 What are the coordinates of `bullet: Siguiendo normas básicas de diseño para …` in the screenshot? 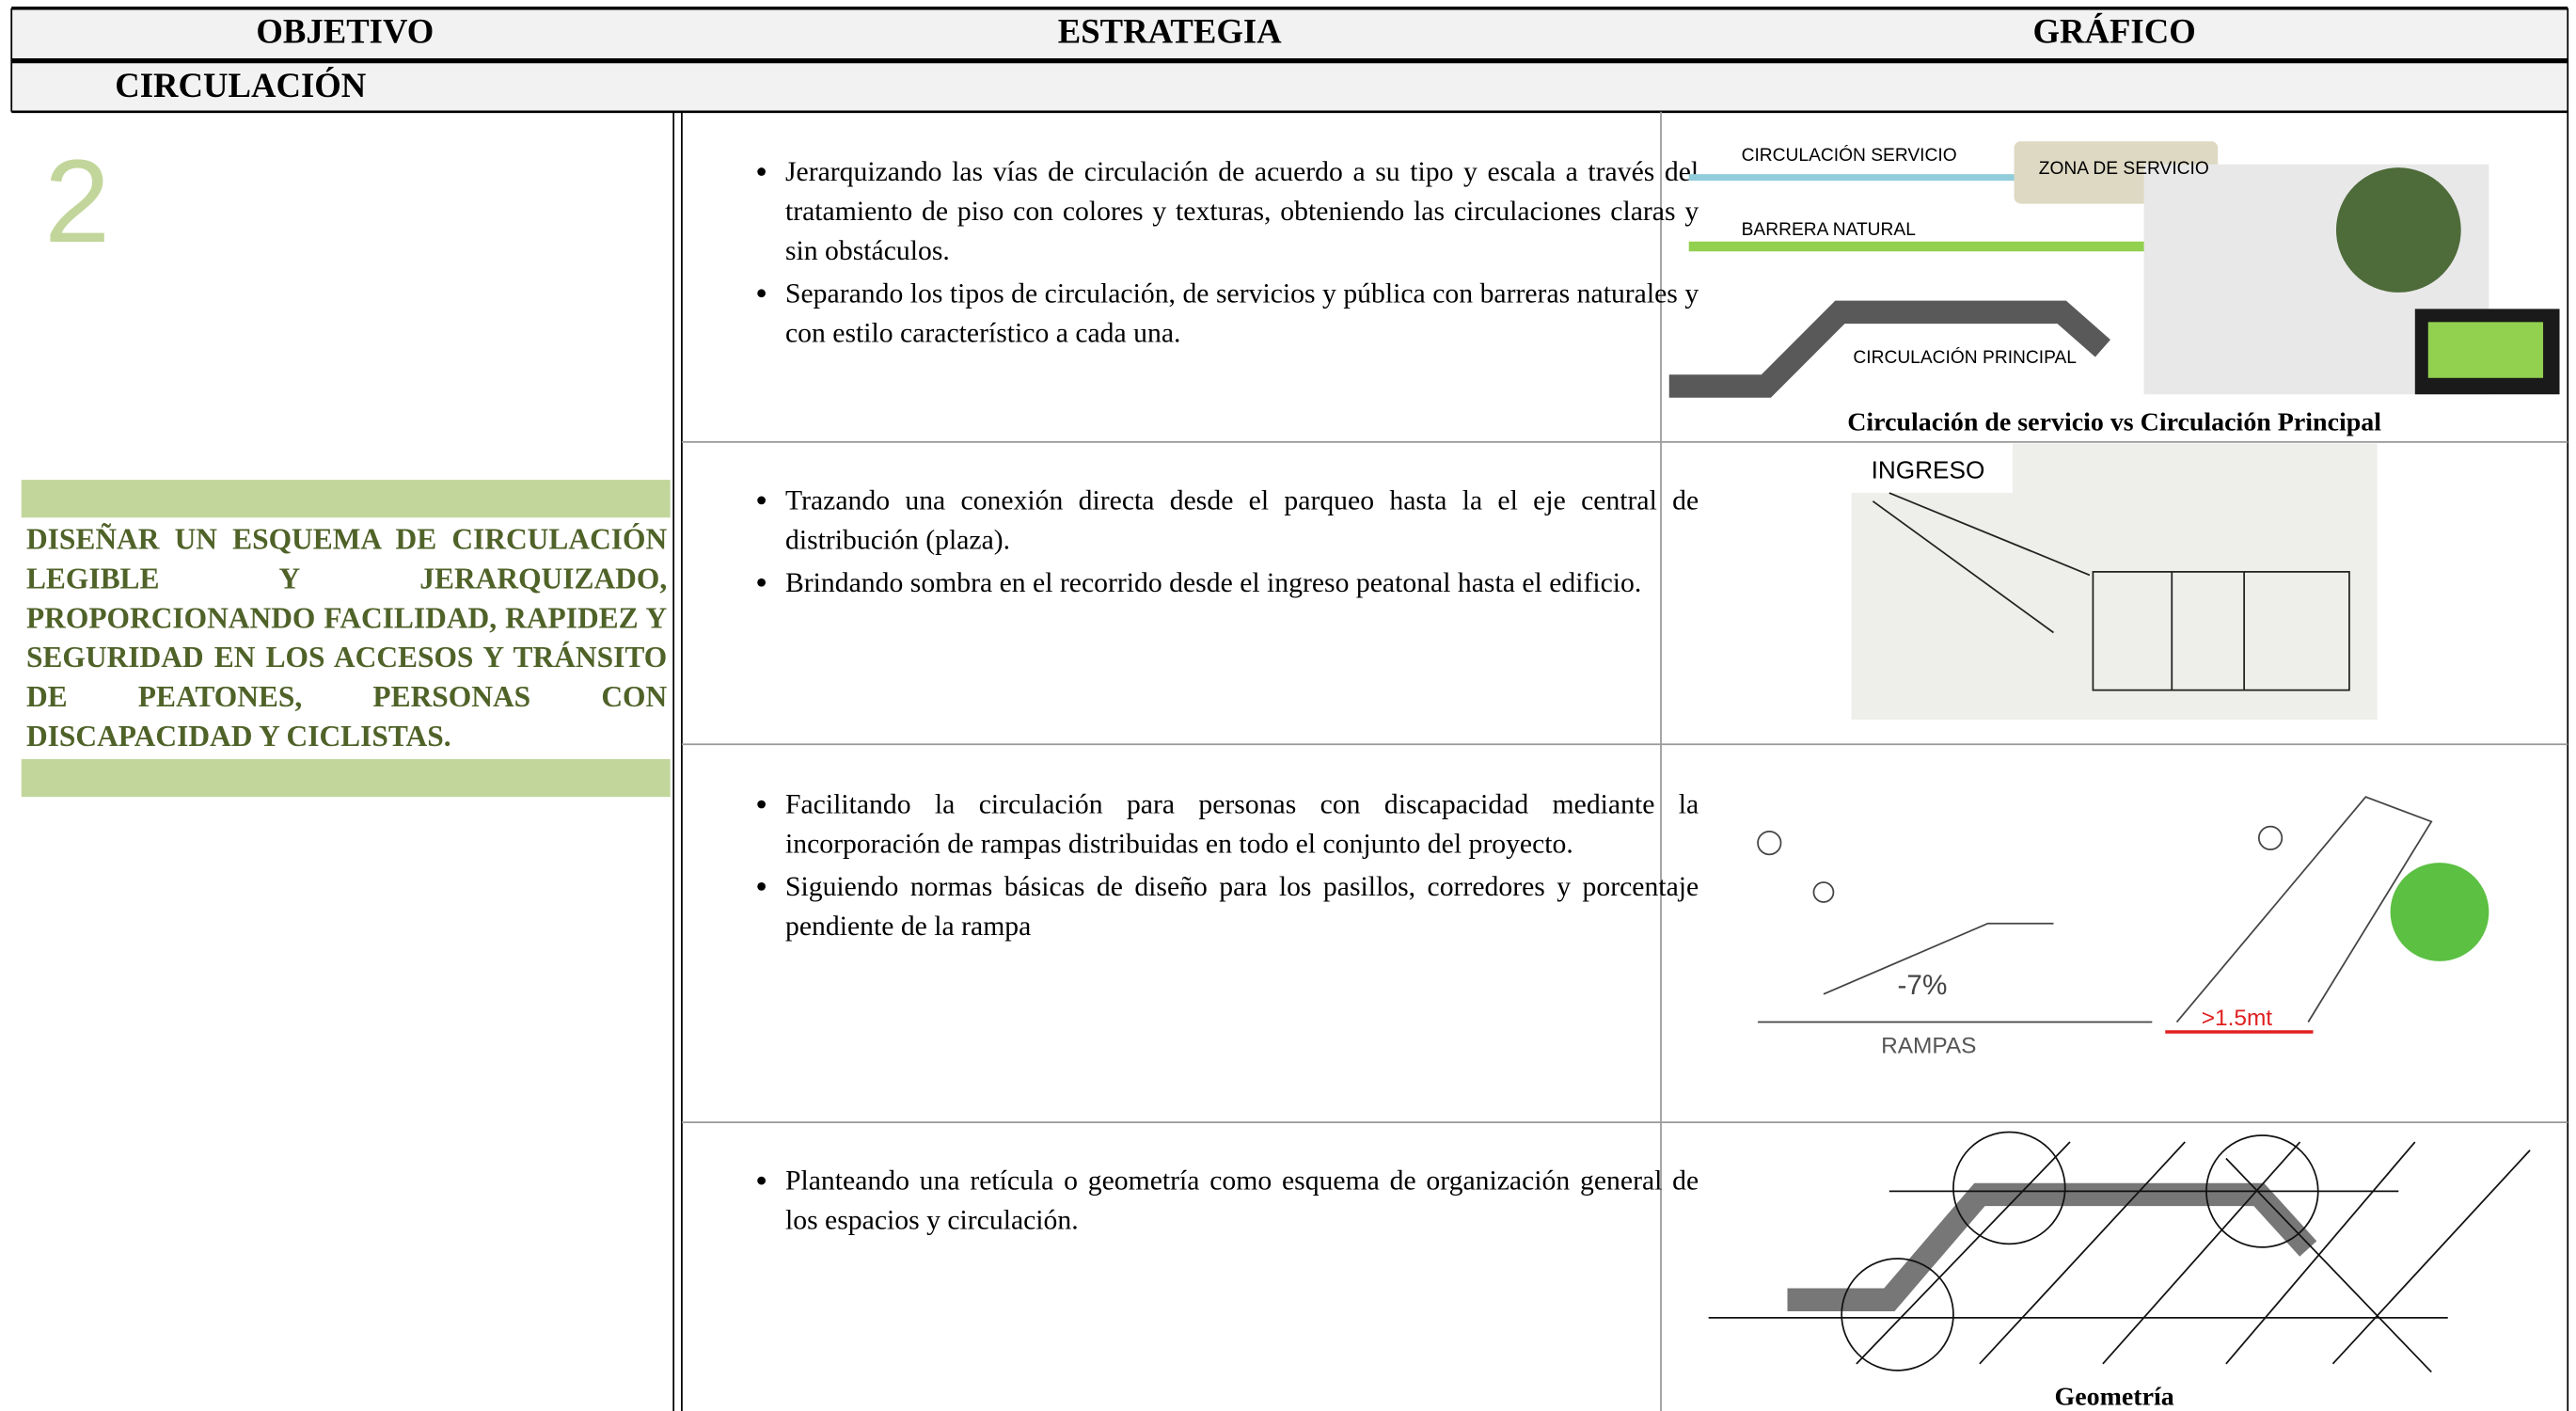 It's located at (1242, 906).